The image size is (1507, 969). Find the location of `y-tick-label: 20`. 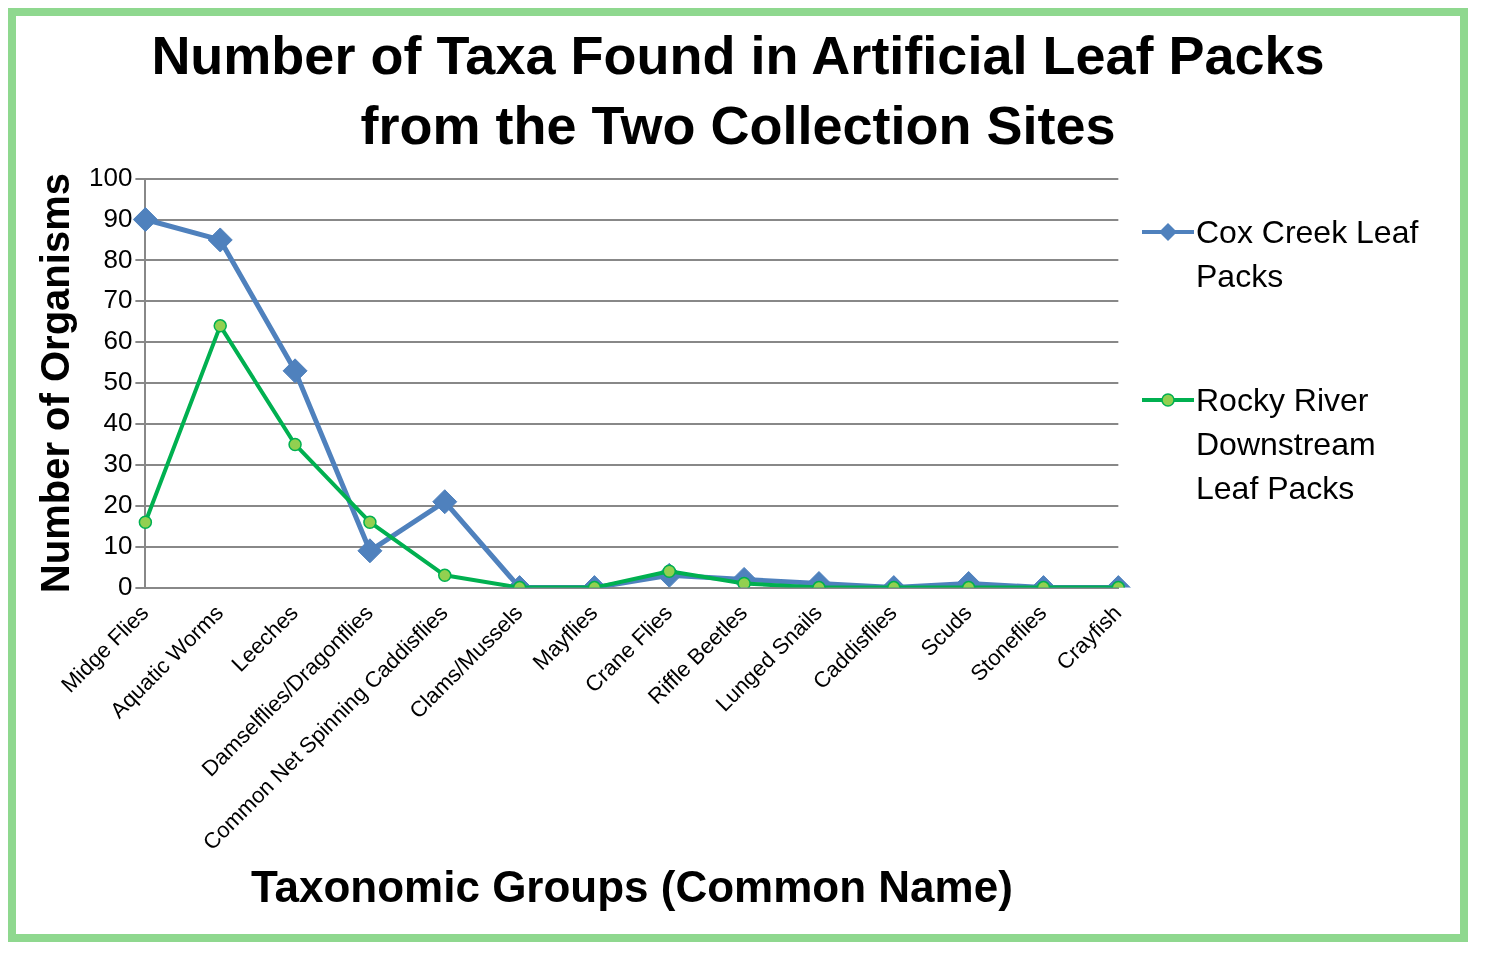

y-tick-label: 20 is located at coordinates (118, 503).